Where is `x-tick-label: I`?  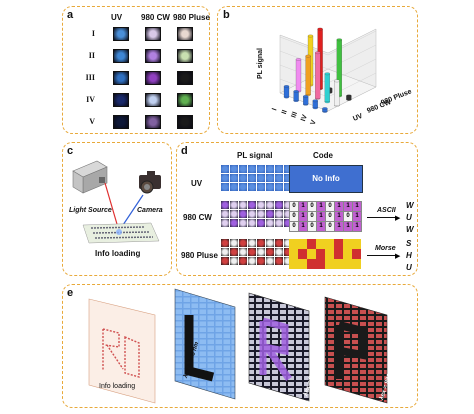
x-tick-label: I is located at coordinates (274, 109).